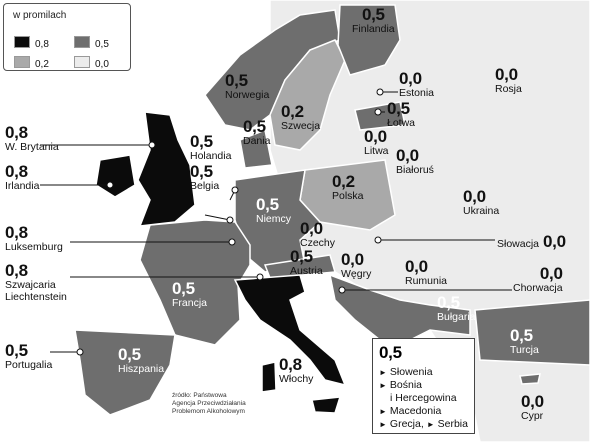  Describe the element at coordinates (290, 330) in the screenshot. I see `italy-shape` at that location.